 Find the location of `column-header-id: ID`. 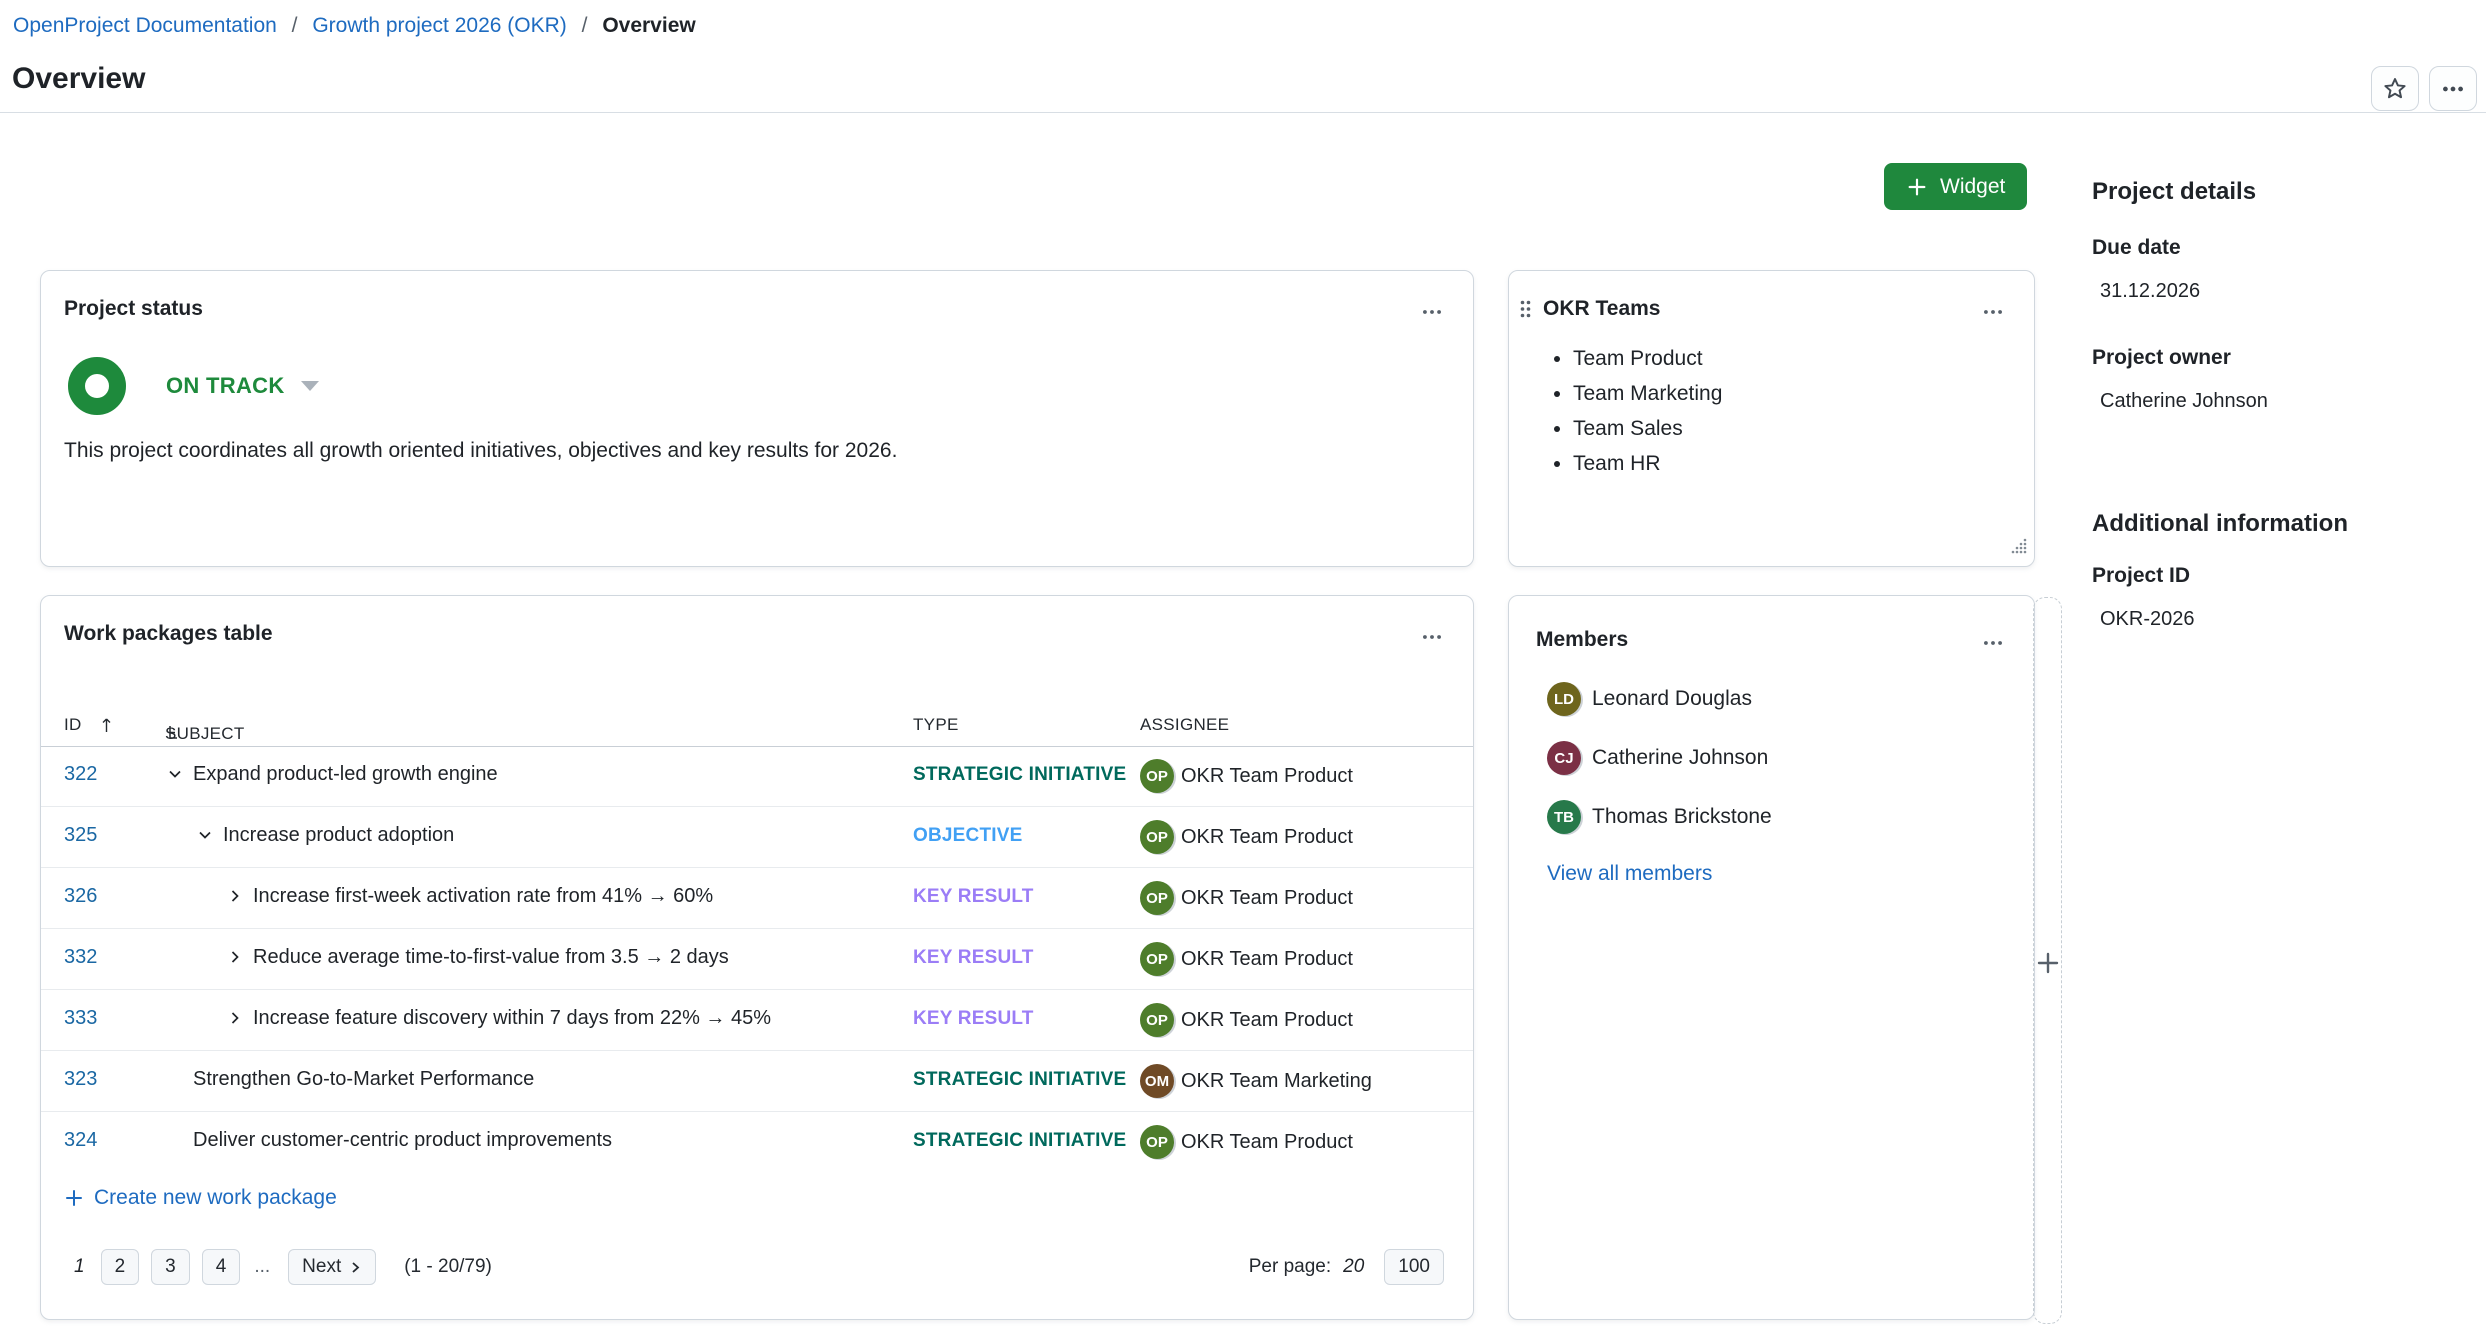

column-header-id: ID is located at coordinates (73, 724).